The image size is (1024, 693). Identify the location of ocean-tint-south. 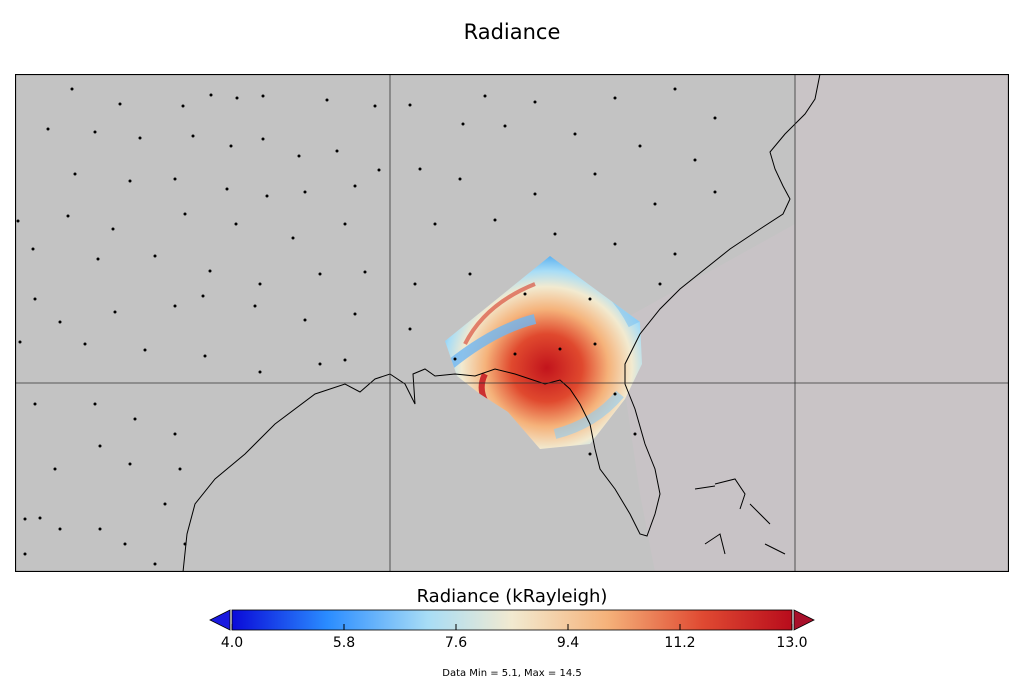
(705, 398).